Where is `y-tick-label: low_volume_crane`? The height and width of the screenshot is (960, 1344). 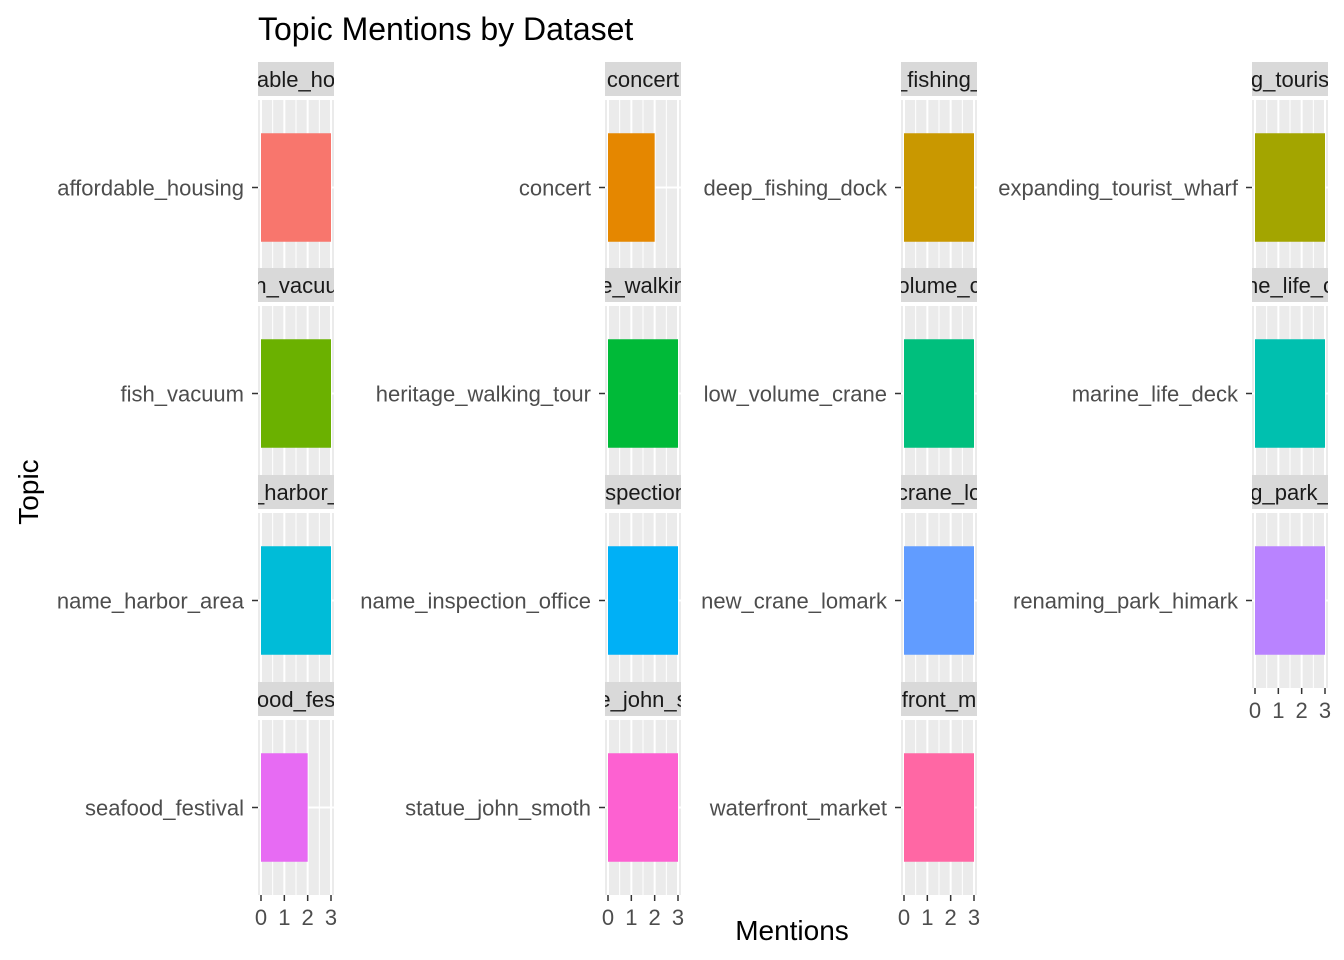 y-tick-label: low_volume_crane is located at coordinates (795, 394).